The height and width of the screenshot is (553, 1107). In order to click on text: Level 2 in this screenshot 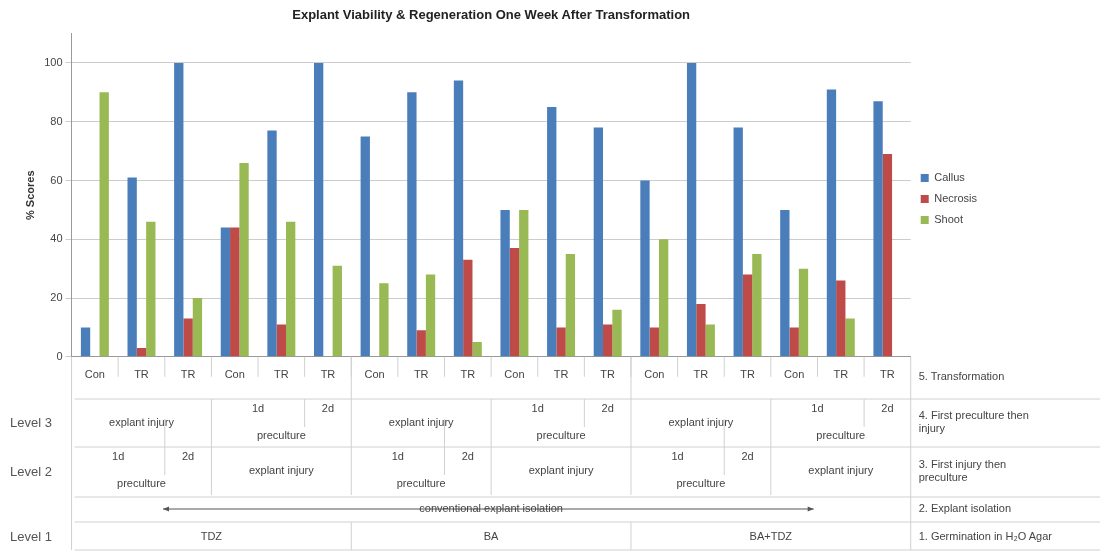, I will do `click(31, 471)`.